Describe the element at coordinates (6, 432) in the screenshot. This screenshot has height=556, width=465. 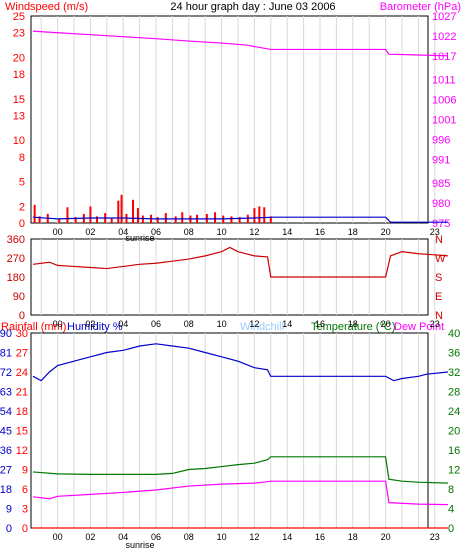
I see `humidity-tick-label: 45` at that location.